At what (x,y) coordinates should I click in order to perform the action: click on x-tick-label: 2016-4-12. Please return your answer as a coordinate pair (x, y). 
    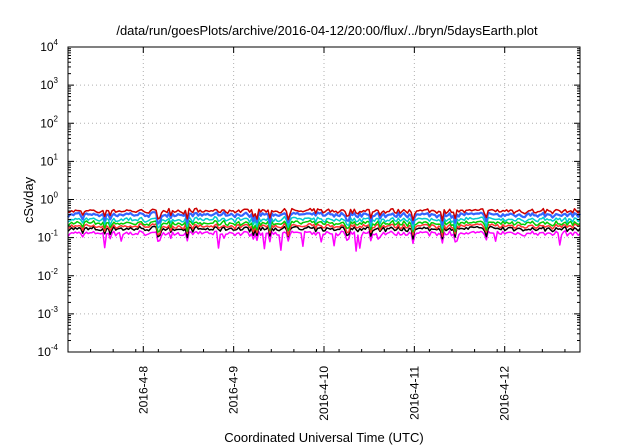
    Looking at the image, I should click on (505, 393).